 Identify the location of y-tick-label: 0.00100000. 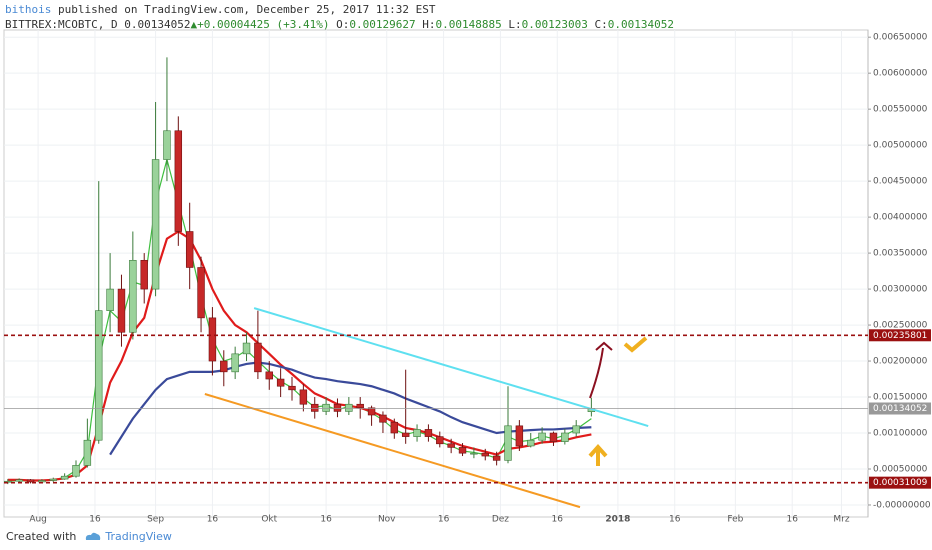
(900, 434).